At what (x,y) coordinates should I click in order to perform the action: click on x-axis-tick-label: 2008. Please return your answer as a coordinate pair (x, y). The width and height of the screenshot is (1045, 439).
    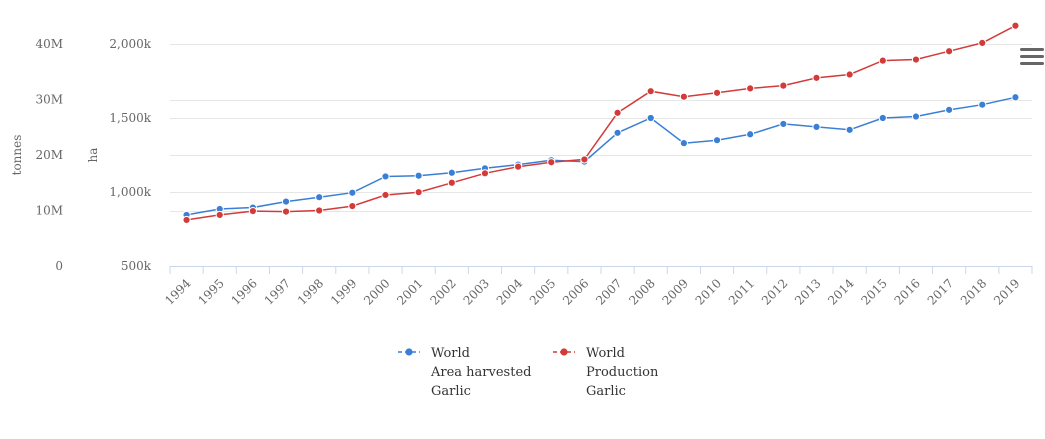
    Looking at the image, I should click on (641, 291).